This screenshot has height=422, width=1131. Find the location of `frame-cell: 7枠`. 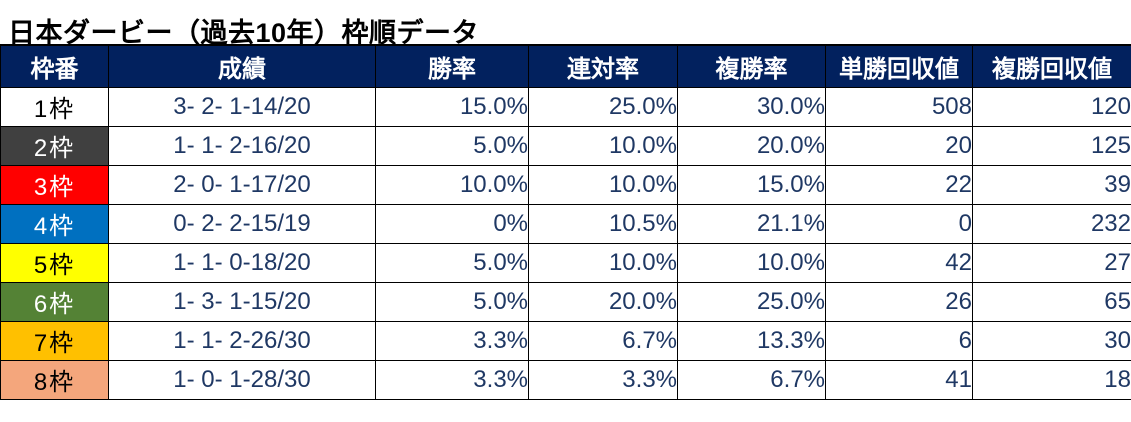

frame-cell: 7枠 is located at coordinates (54, 340).